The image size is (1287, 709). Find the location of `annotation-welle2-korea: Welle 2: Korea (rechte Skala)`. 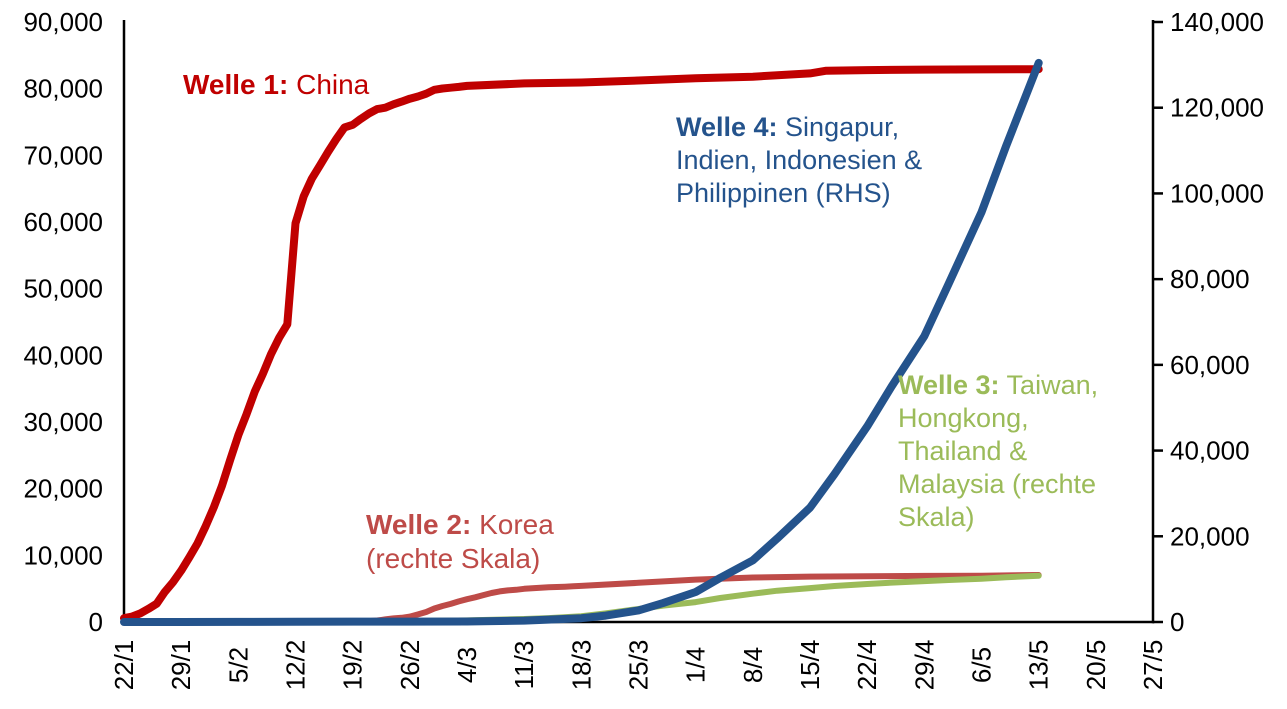

annotation-welle2-korea: Welle 2: Korea (rechte Skala) is located at coordinates (483, 542).